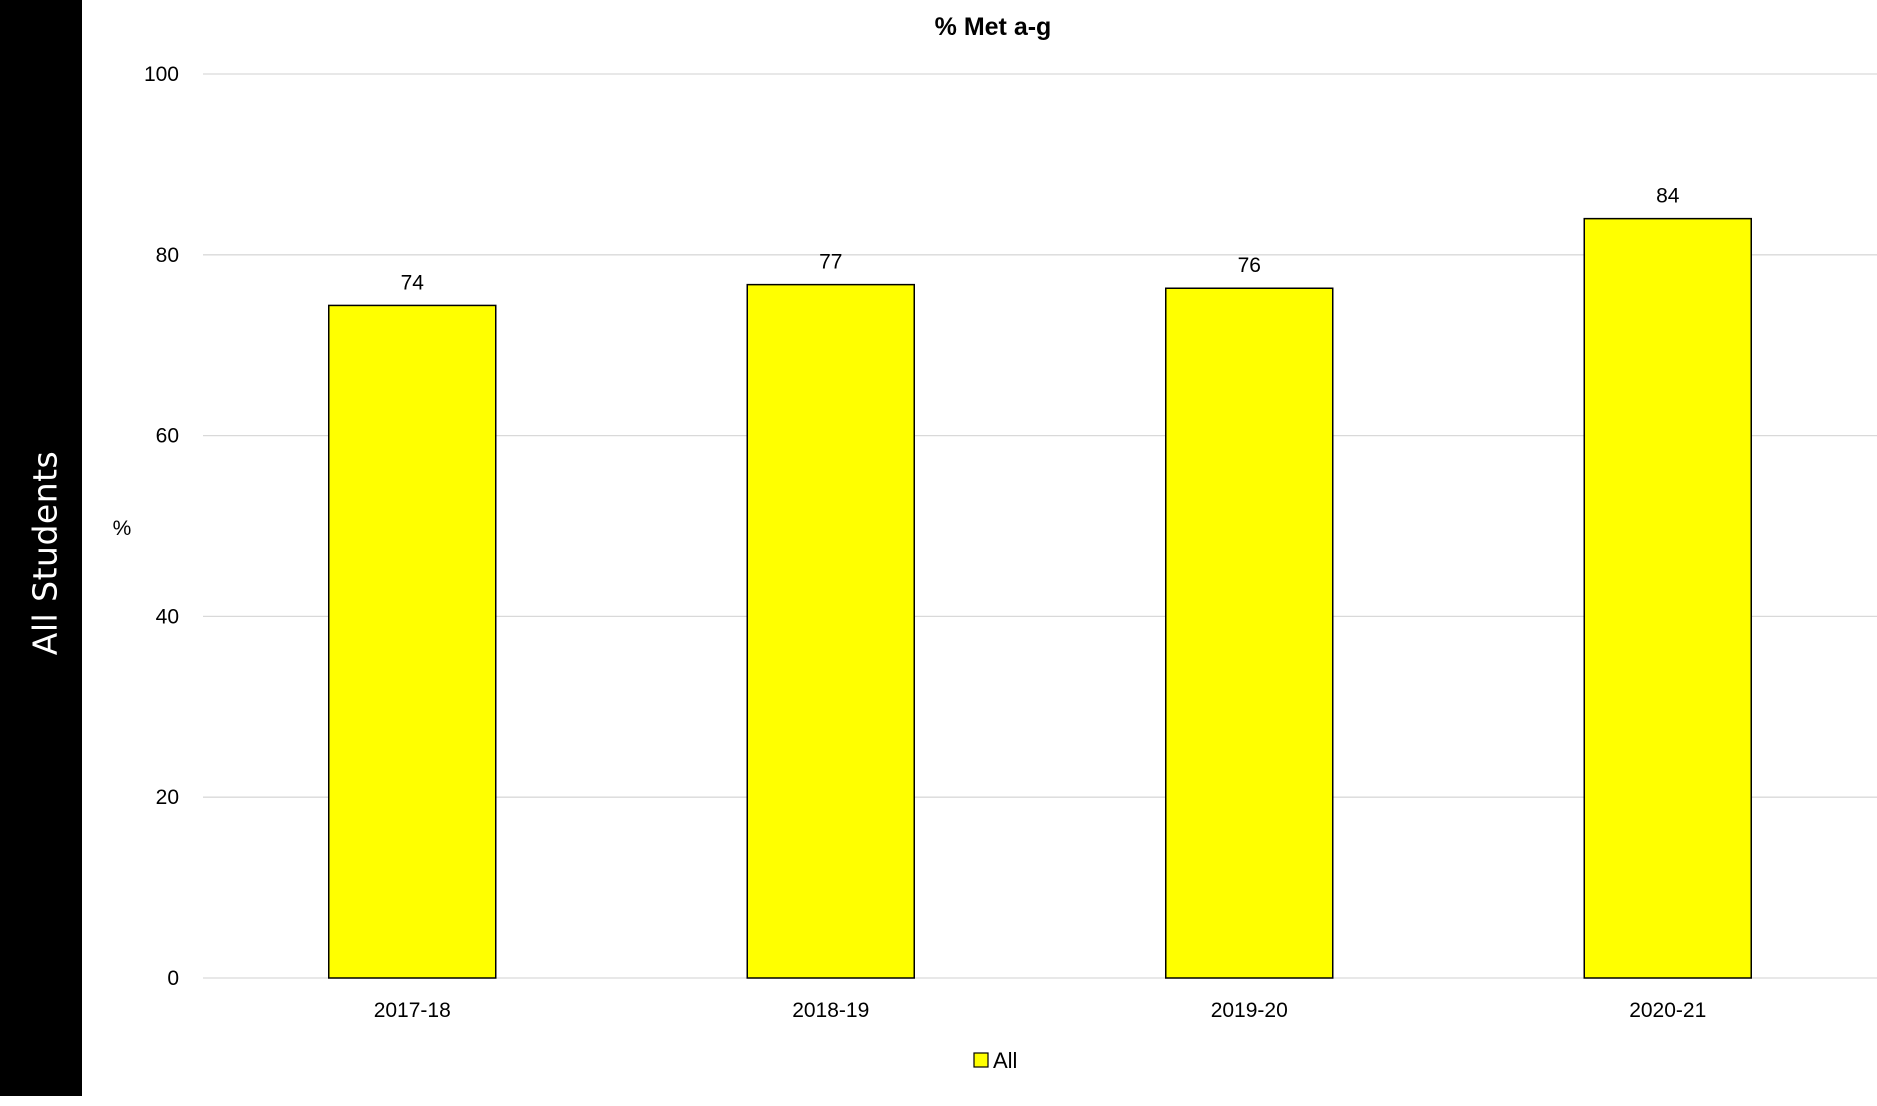 The width and height of the screenshot is (1877, 1106). I want to click on y-tick-label: 0, so click(173, 978).